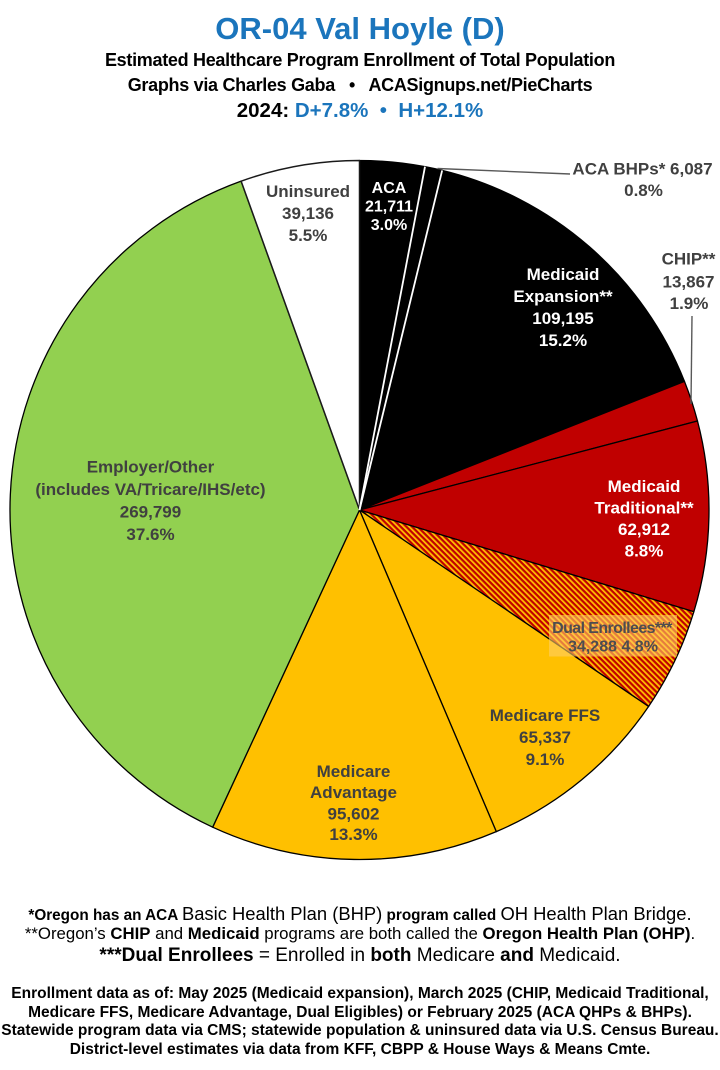 The image size is (720, 1070). I want to click on svg-text: 65,337, so click(545, 737).